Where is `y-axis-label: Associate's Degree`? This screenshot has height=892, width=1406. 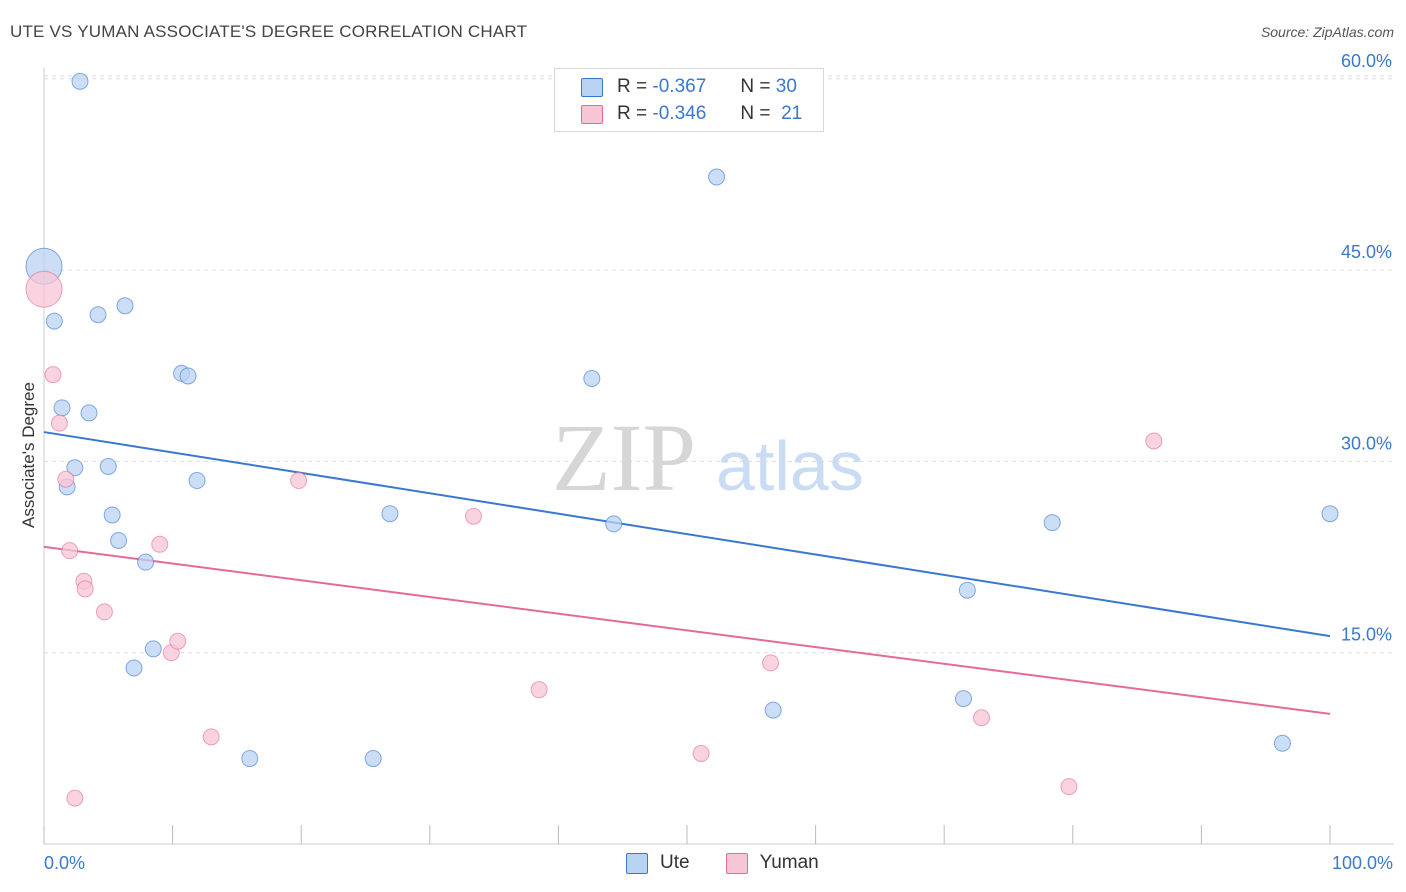 y-axis-label: Associate's Degree is located at coordinates (28, 455).